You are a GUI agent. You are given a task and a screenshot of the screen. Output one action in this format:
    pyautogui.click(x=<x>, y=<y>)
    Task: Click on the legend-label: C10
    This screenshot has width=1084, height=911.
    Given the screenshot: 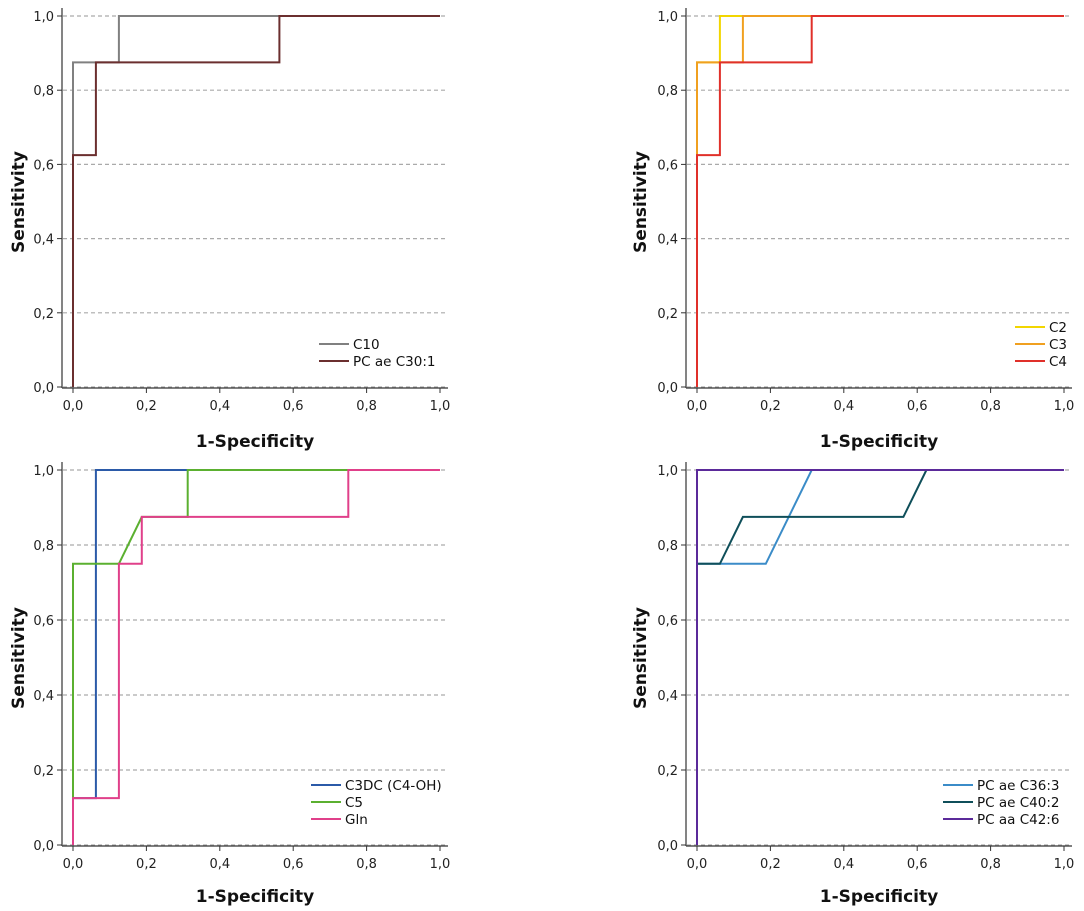 What is the action you would take?
    pyautogui.click(x=366, y=345)
    